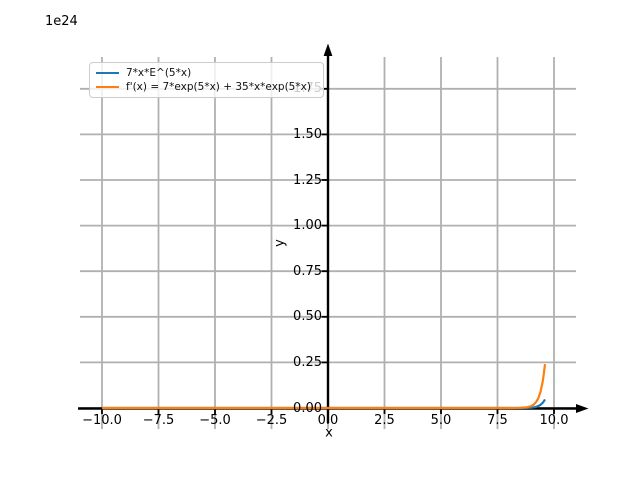  Describe the element at coordinates (107, 73) in the screenshot. I see `legend-swatch-blue-line` at that location.